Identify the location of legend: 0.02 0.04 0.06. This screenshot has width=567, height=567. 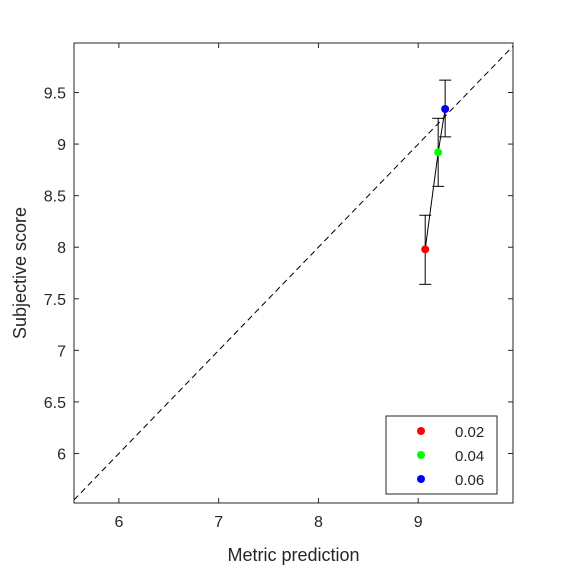
(441, 455).